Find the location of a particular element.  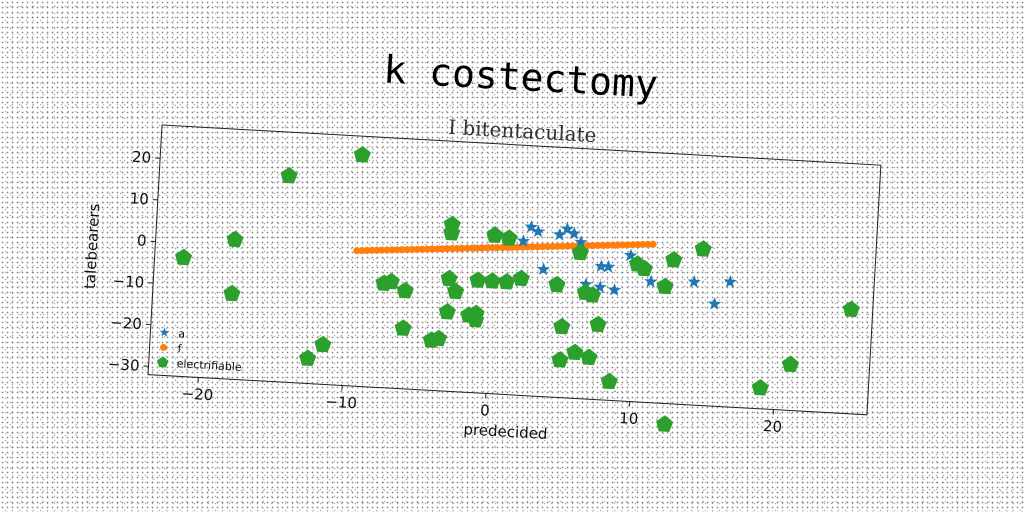

legend: a f electrifiable is located at coordinates (199, 350).